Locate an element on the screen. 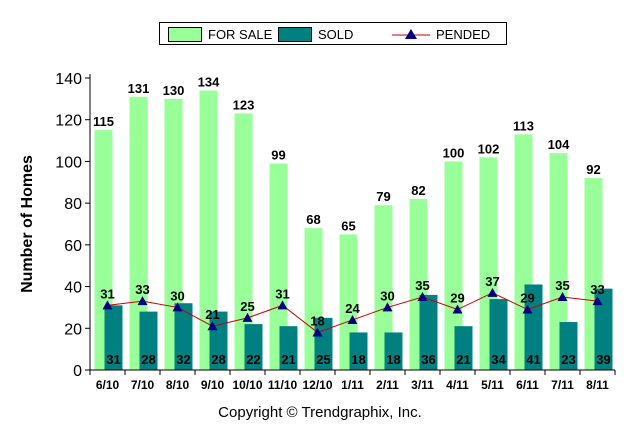 The width and height of the screenshot is (640, 426). for-sale-value-label: 134 is located at coordinates (209, 82).